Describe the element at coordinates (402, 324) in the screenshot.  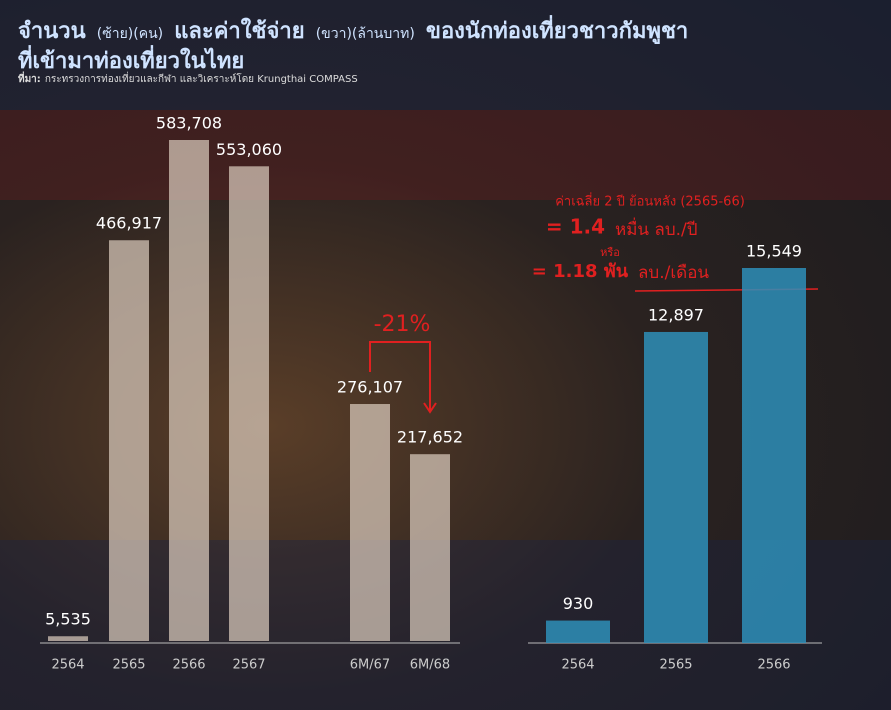
I see `change-label: -21%` at that location.